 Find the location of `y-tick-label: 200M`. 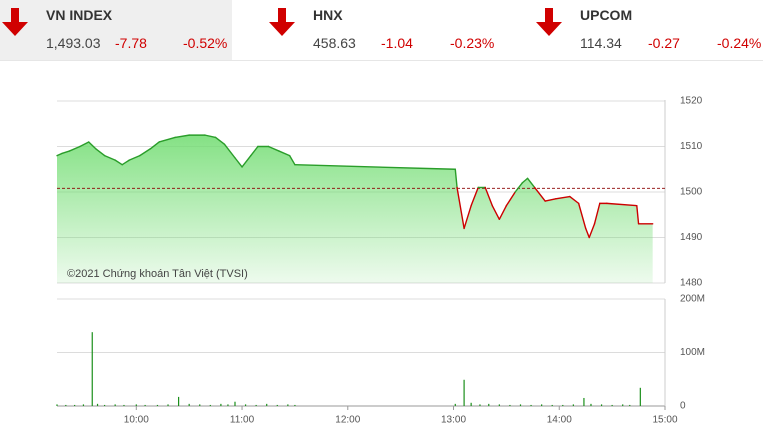

y-tick-label: 200M is located at coordinates (692, 299).